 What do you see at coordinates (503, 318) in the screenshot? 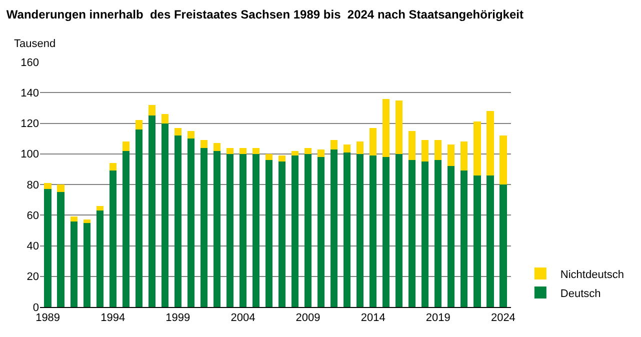
I see `x-tick-label: 2024` at bounding box center [503, 318].